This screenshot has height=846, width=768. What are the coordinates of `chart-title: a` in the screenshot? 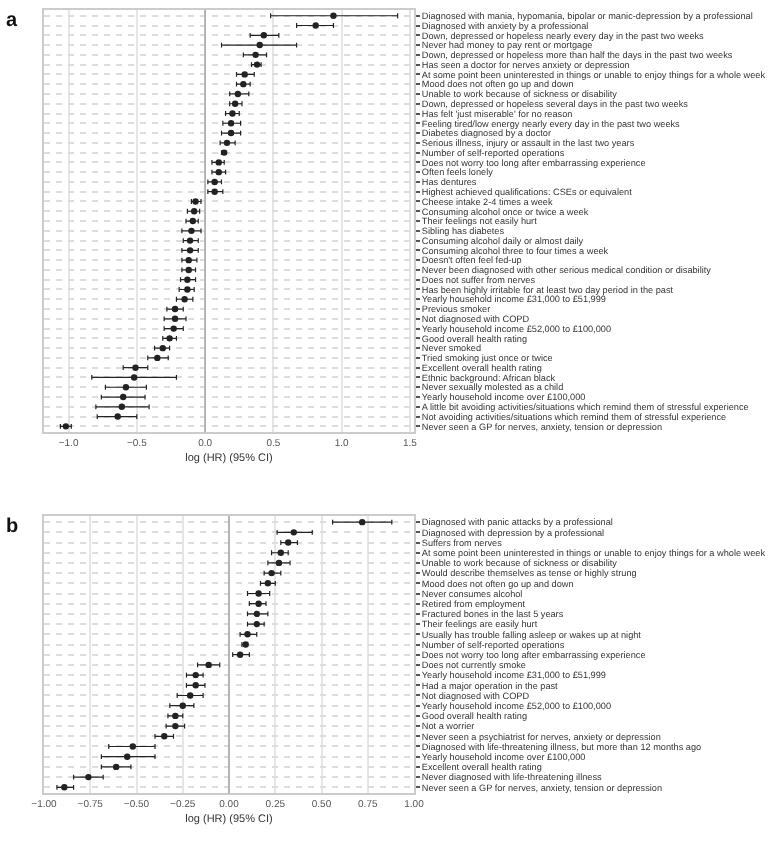 It's located at (12, 21).